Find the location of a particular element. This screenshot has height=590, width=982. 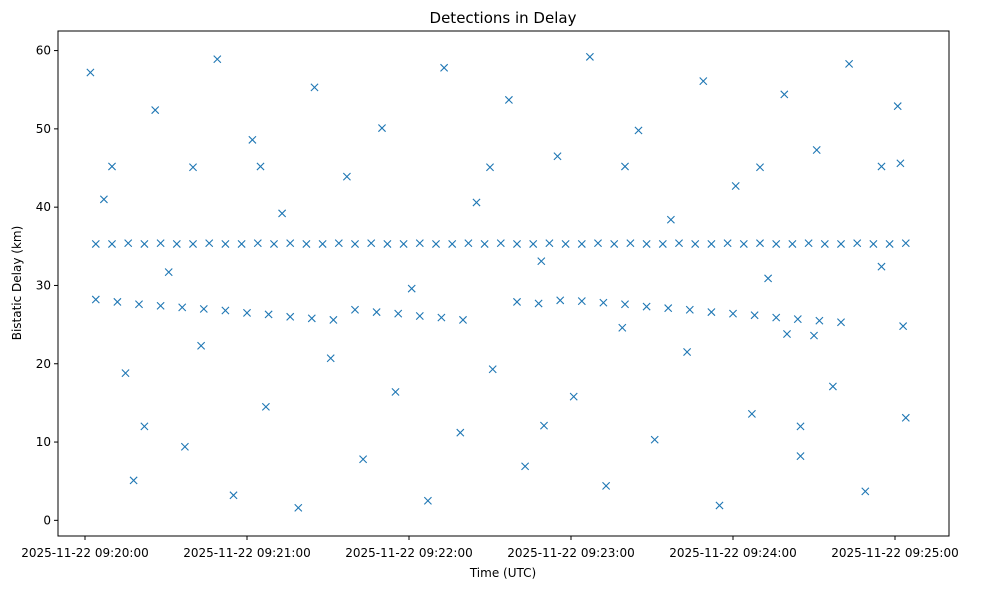

y-tick-label: 10 is located at coordinates (43, 442).